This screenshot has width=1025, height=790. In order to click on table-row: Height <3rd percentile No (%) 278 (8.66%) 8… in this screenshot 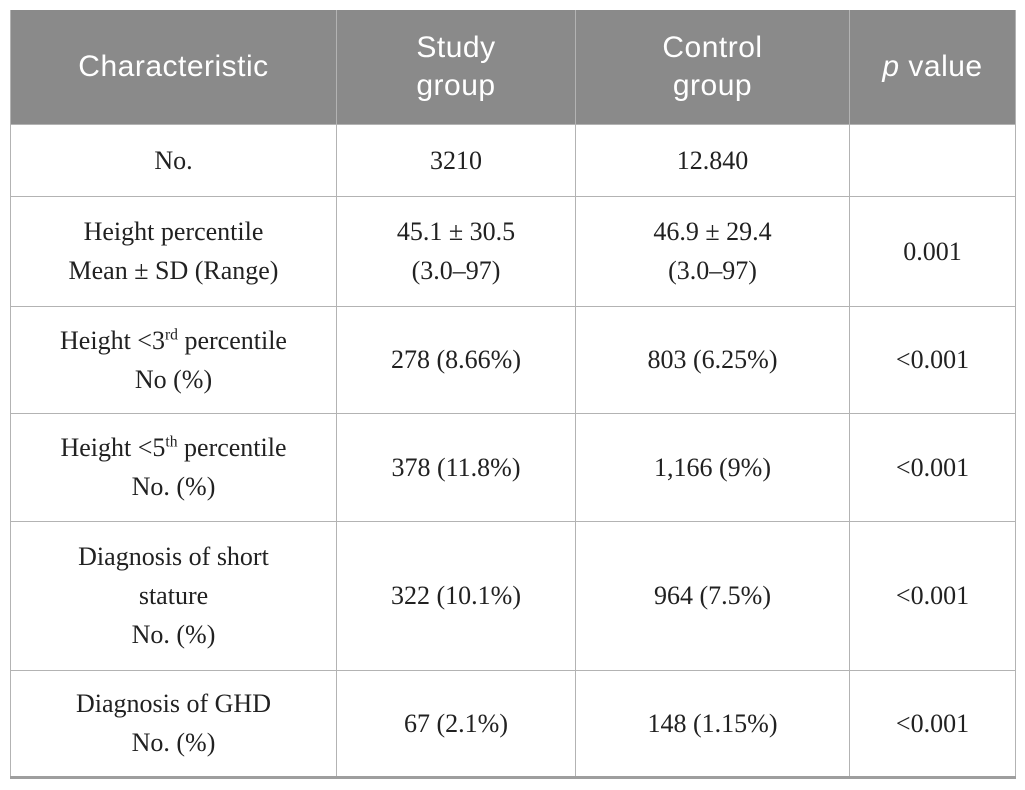, I will do `click(513, 359)`.